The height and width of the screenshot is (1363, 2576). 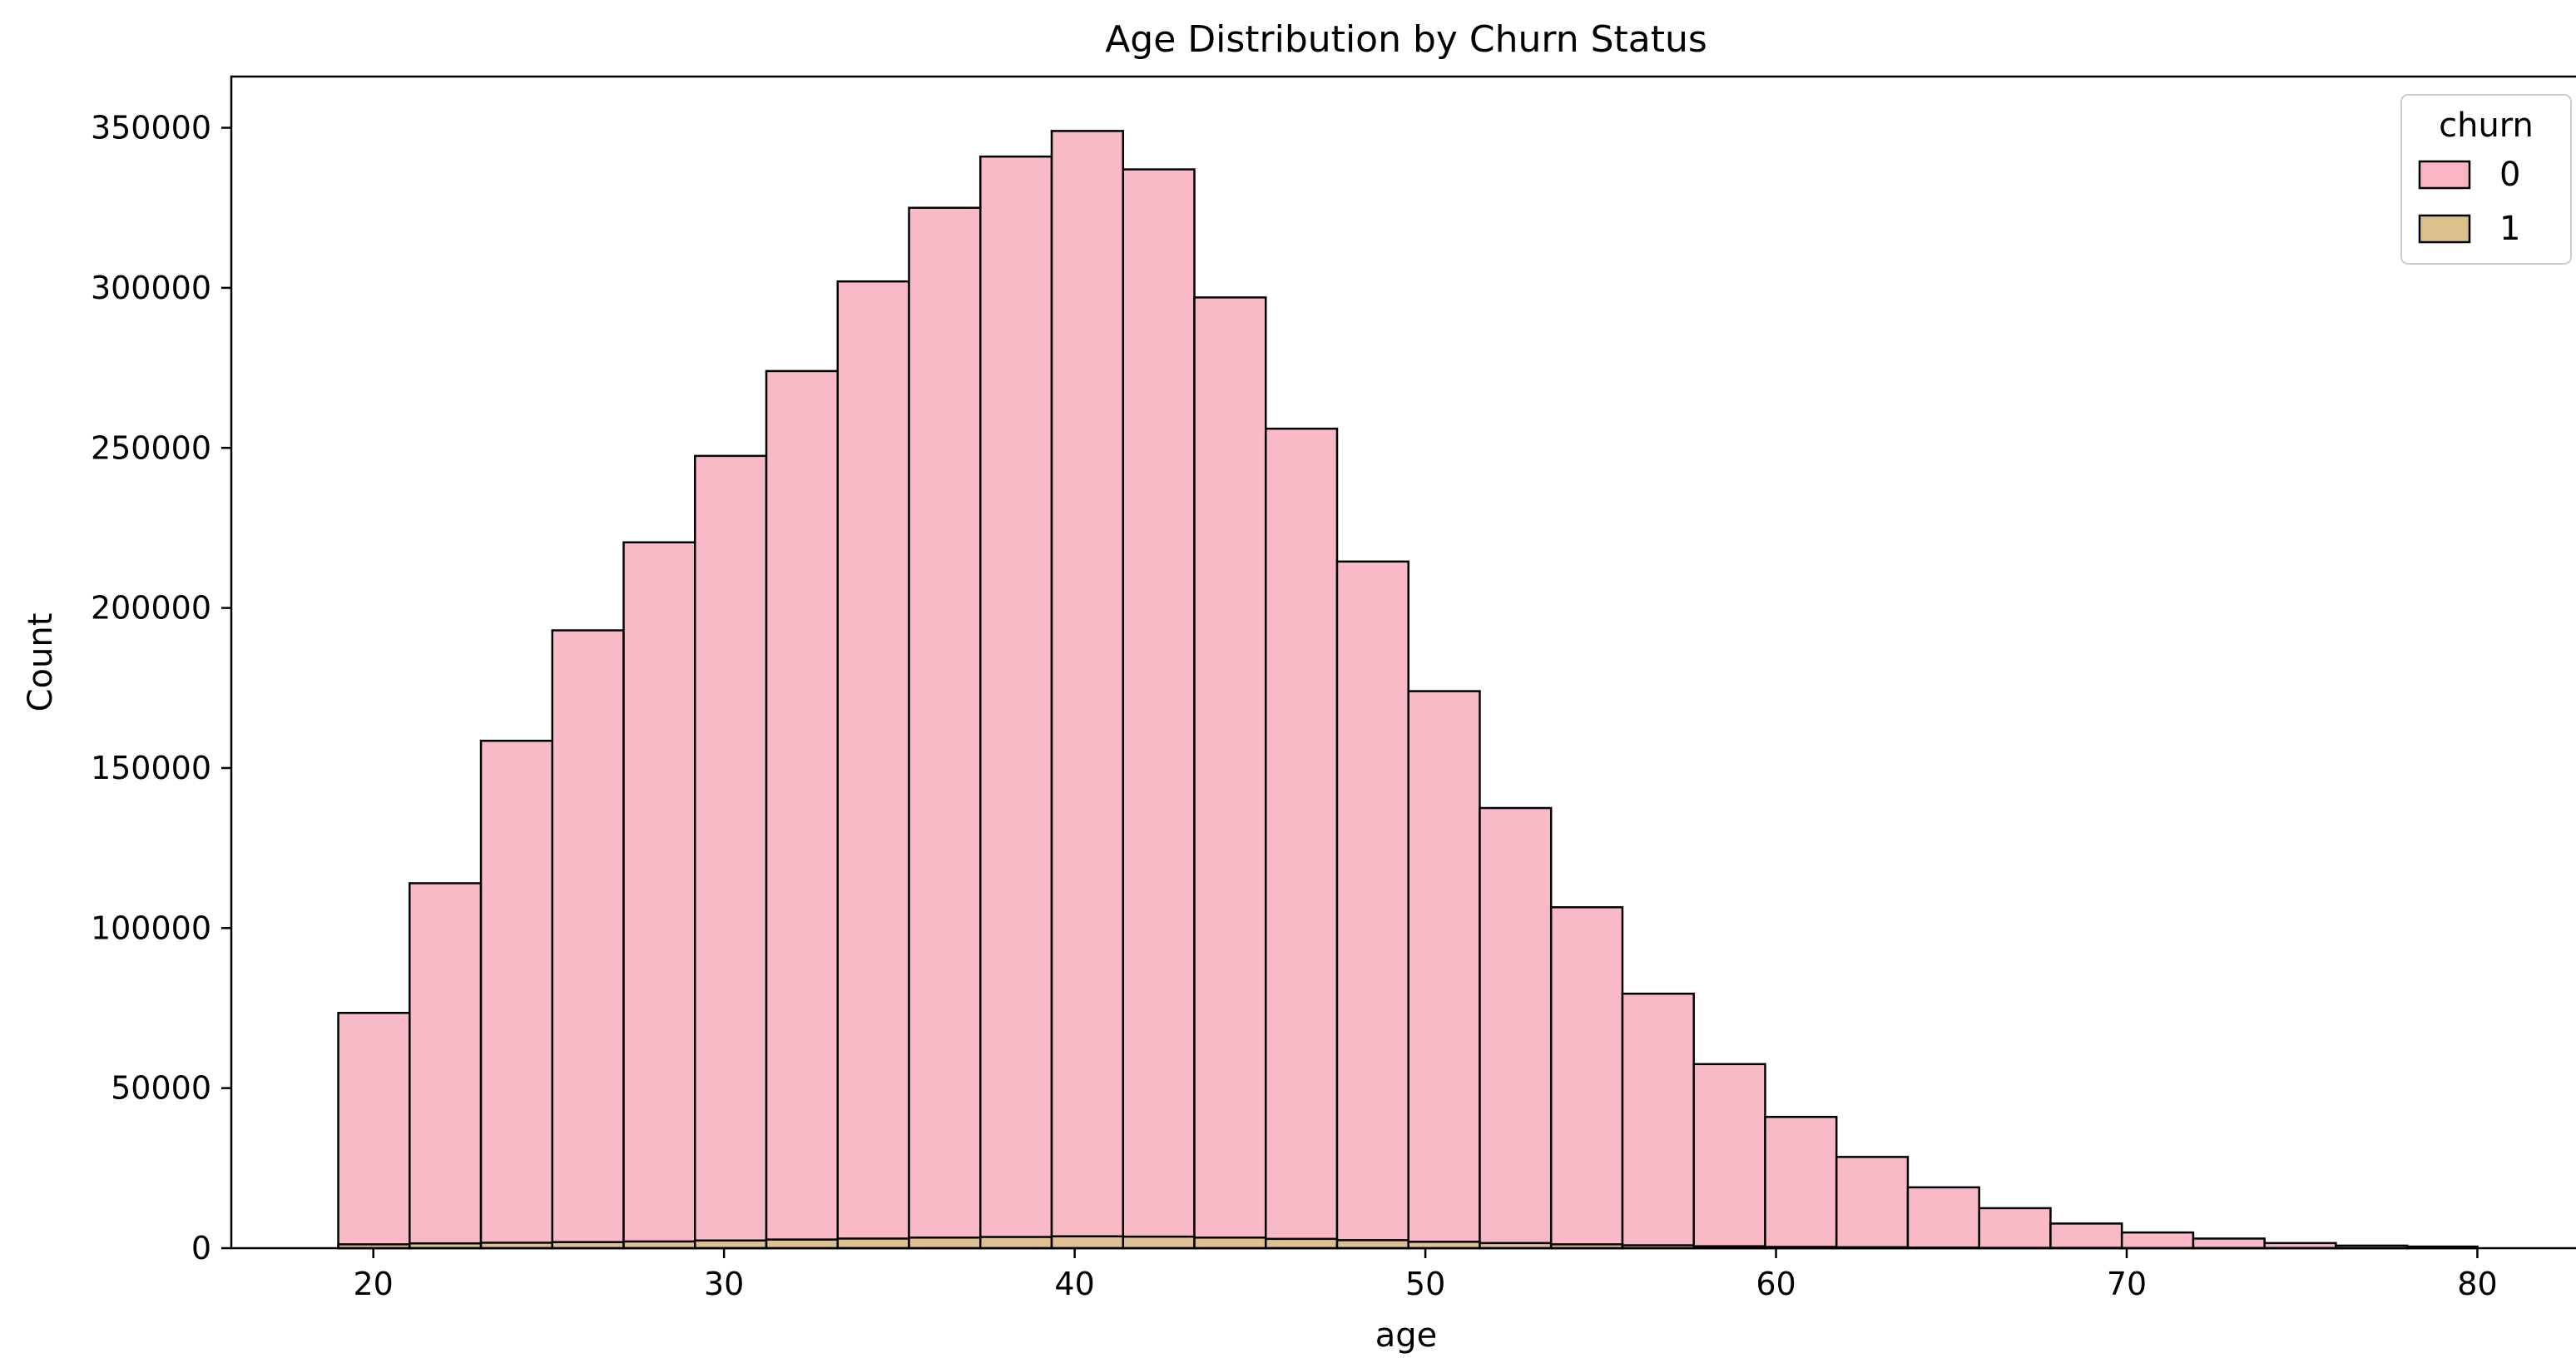 What do you see at coordinates (151, 768) in the screenshot?
I see `y-tick-label: 150000` at bounding box center [151, 768].